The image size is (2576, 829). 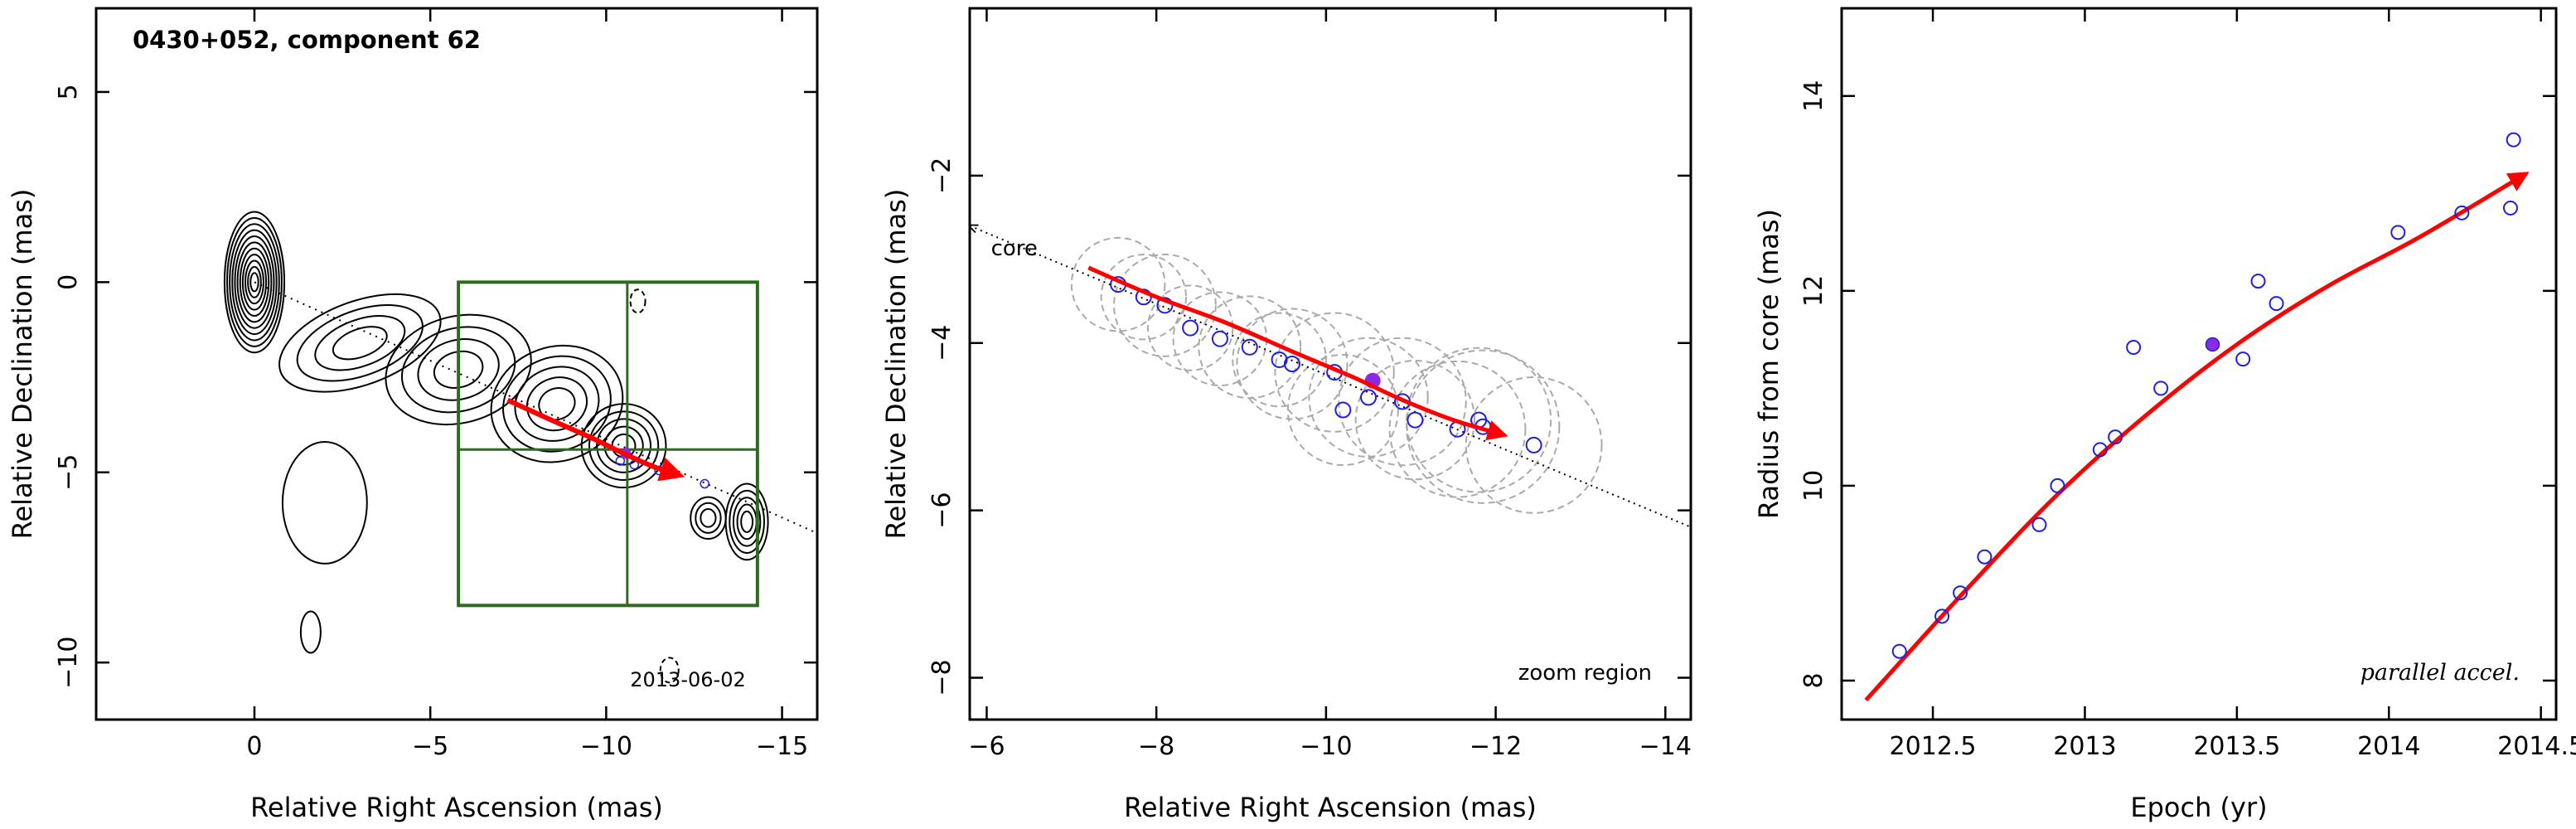 I want to click on y-tick-label: −4, so click(x=942, y=343).